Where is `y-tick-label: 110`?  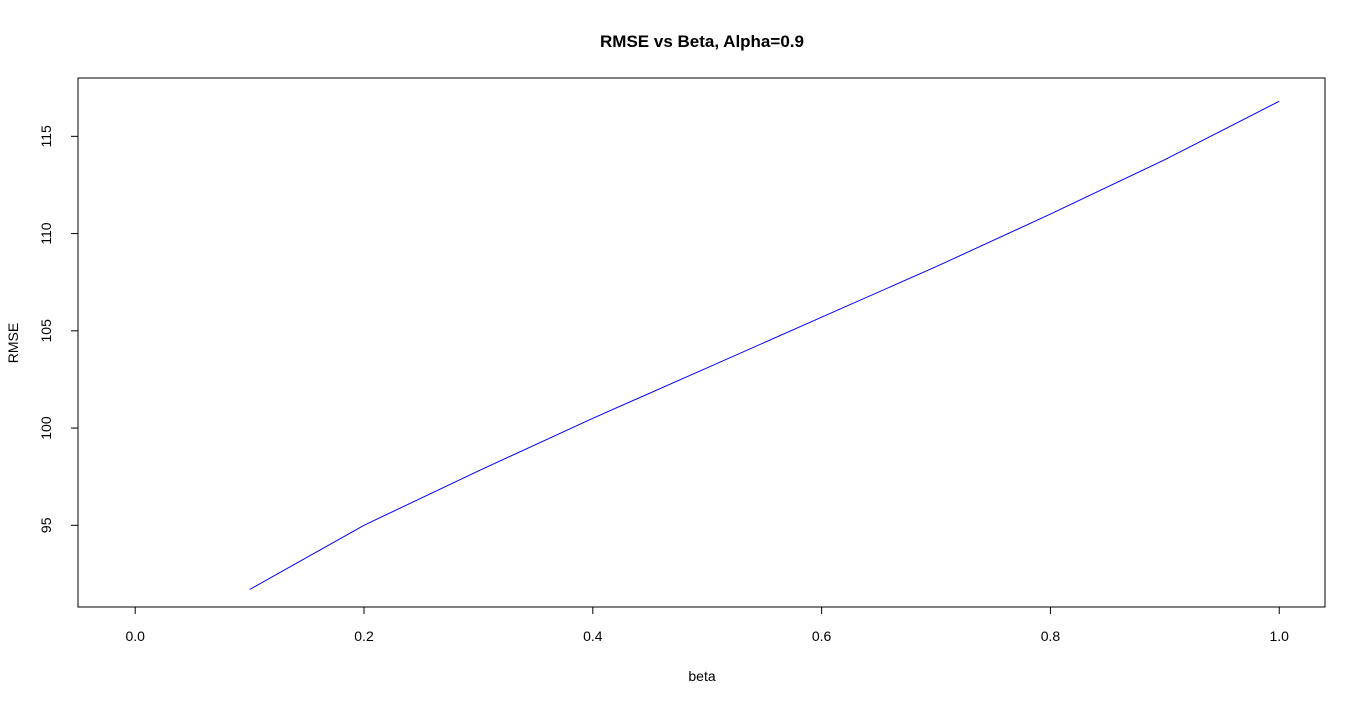 y-tick-label: 110 is located at coordinates (46, 233).